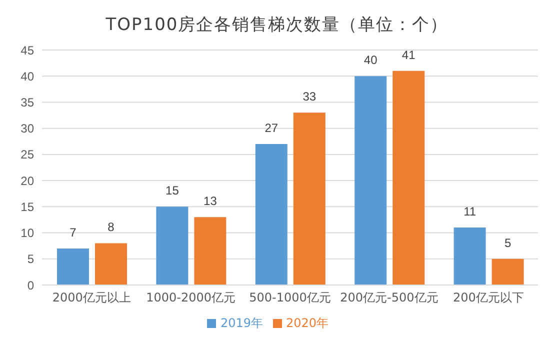  Describe the element at coordinates (470, 211) in the screenshot. I see `data-label: 11` at that location.